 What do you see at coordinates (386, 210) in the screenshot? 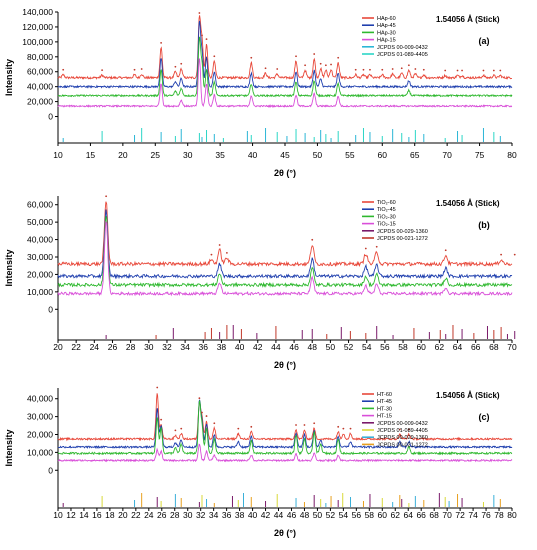
I see `legend-entry: TiO₂-45` at bounding box center [386, 210].